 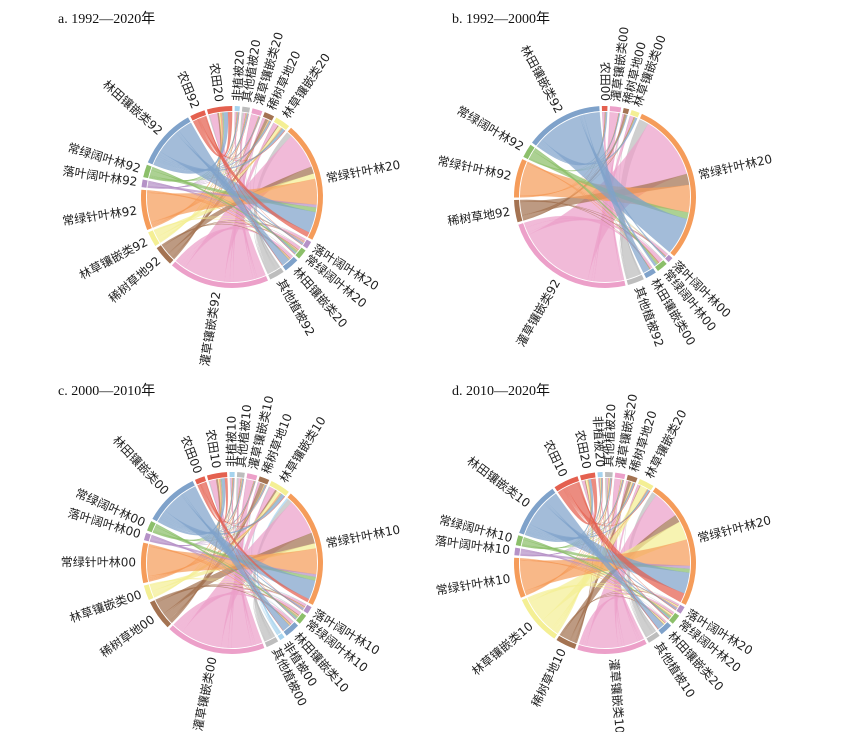 What do you see at coordinates (107, 19) in the screenshot?
I see `panel-a-title: a. 1992—2020年` at bounding box center [107, 19].